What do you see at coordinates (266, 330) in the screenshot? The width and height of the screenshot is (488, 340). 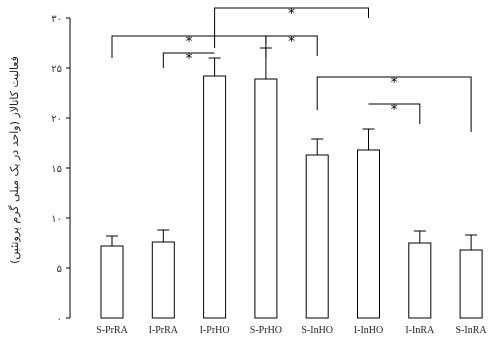 I see `x-tick-label-S-PrHO: S-PrHO` at bounding box center [266, 330].